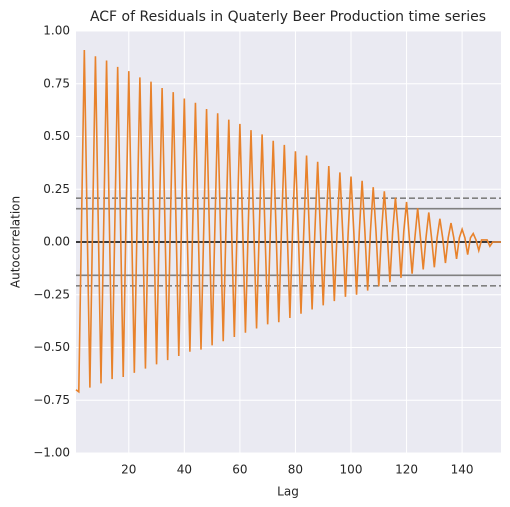  What do you see at coordinates (51, 294) in the screenshot?
I see `y-tick-label: −0.25` at bounding box center [51, 294].